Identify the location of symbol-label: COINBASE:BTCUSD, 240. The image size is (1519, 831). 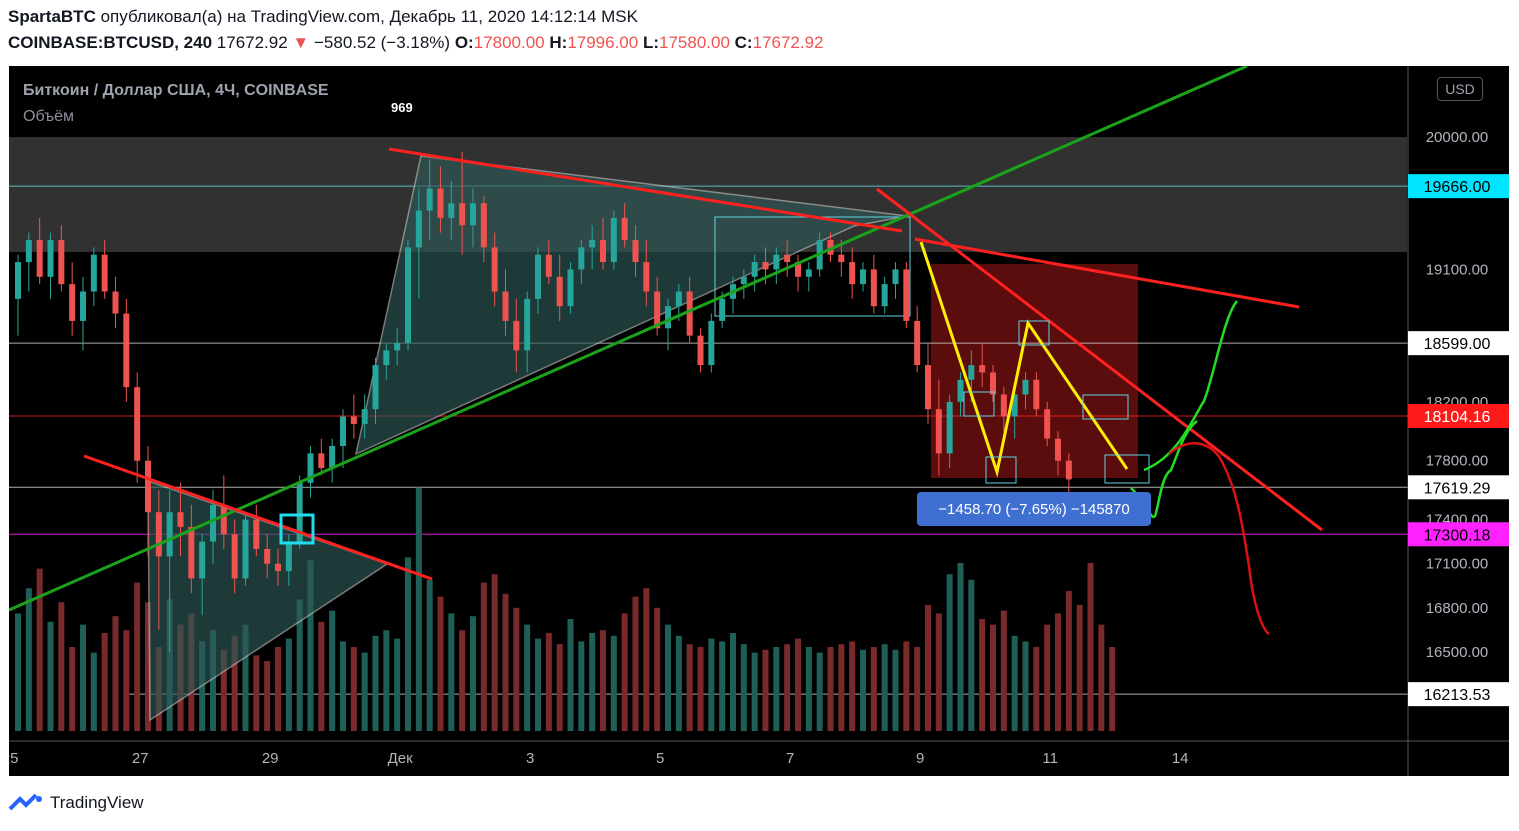
(110, 42).